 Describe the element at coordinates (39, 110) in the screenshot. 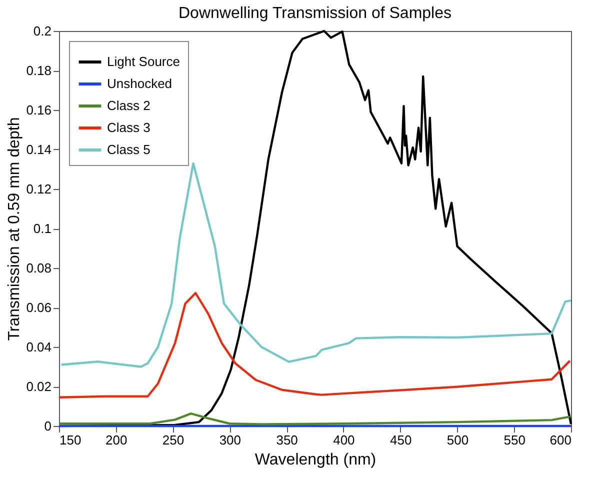

I see `y-tick-label: 0.16` at that location.